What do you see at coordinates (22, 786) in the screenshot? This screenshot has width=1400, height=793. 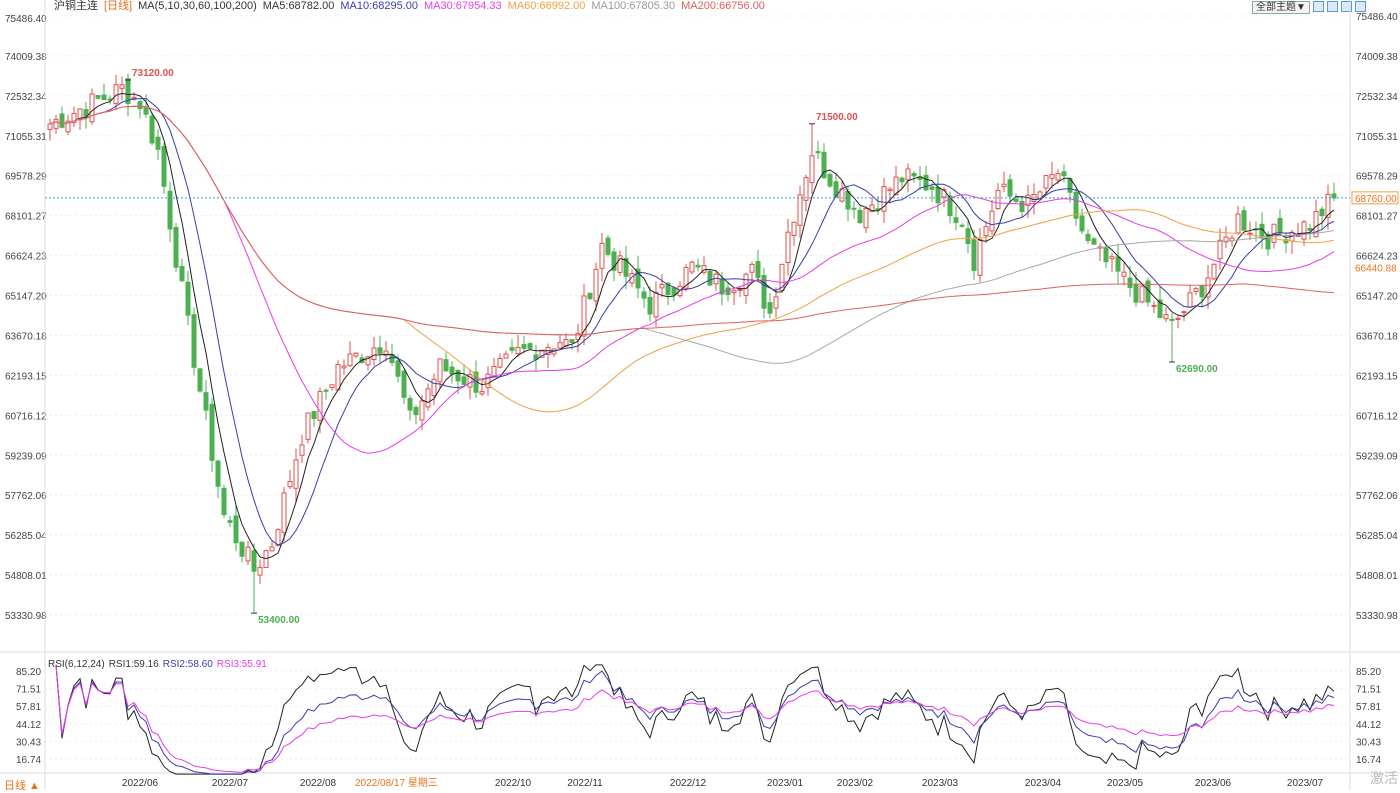 I see `period-toggle: 日线 ▲` at bounding box center [22, 786].